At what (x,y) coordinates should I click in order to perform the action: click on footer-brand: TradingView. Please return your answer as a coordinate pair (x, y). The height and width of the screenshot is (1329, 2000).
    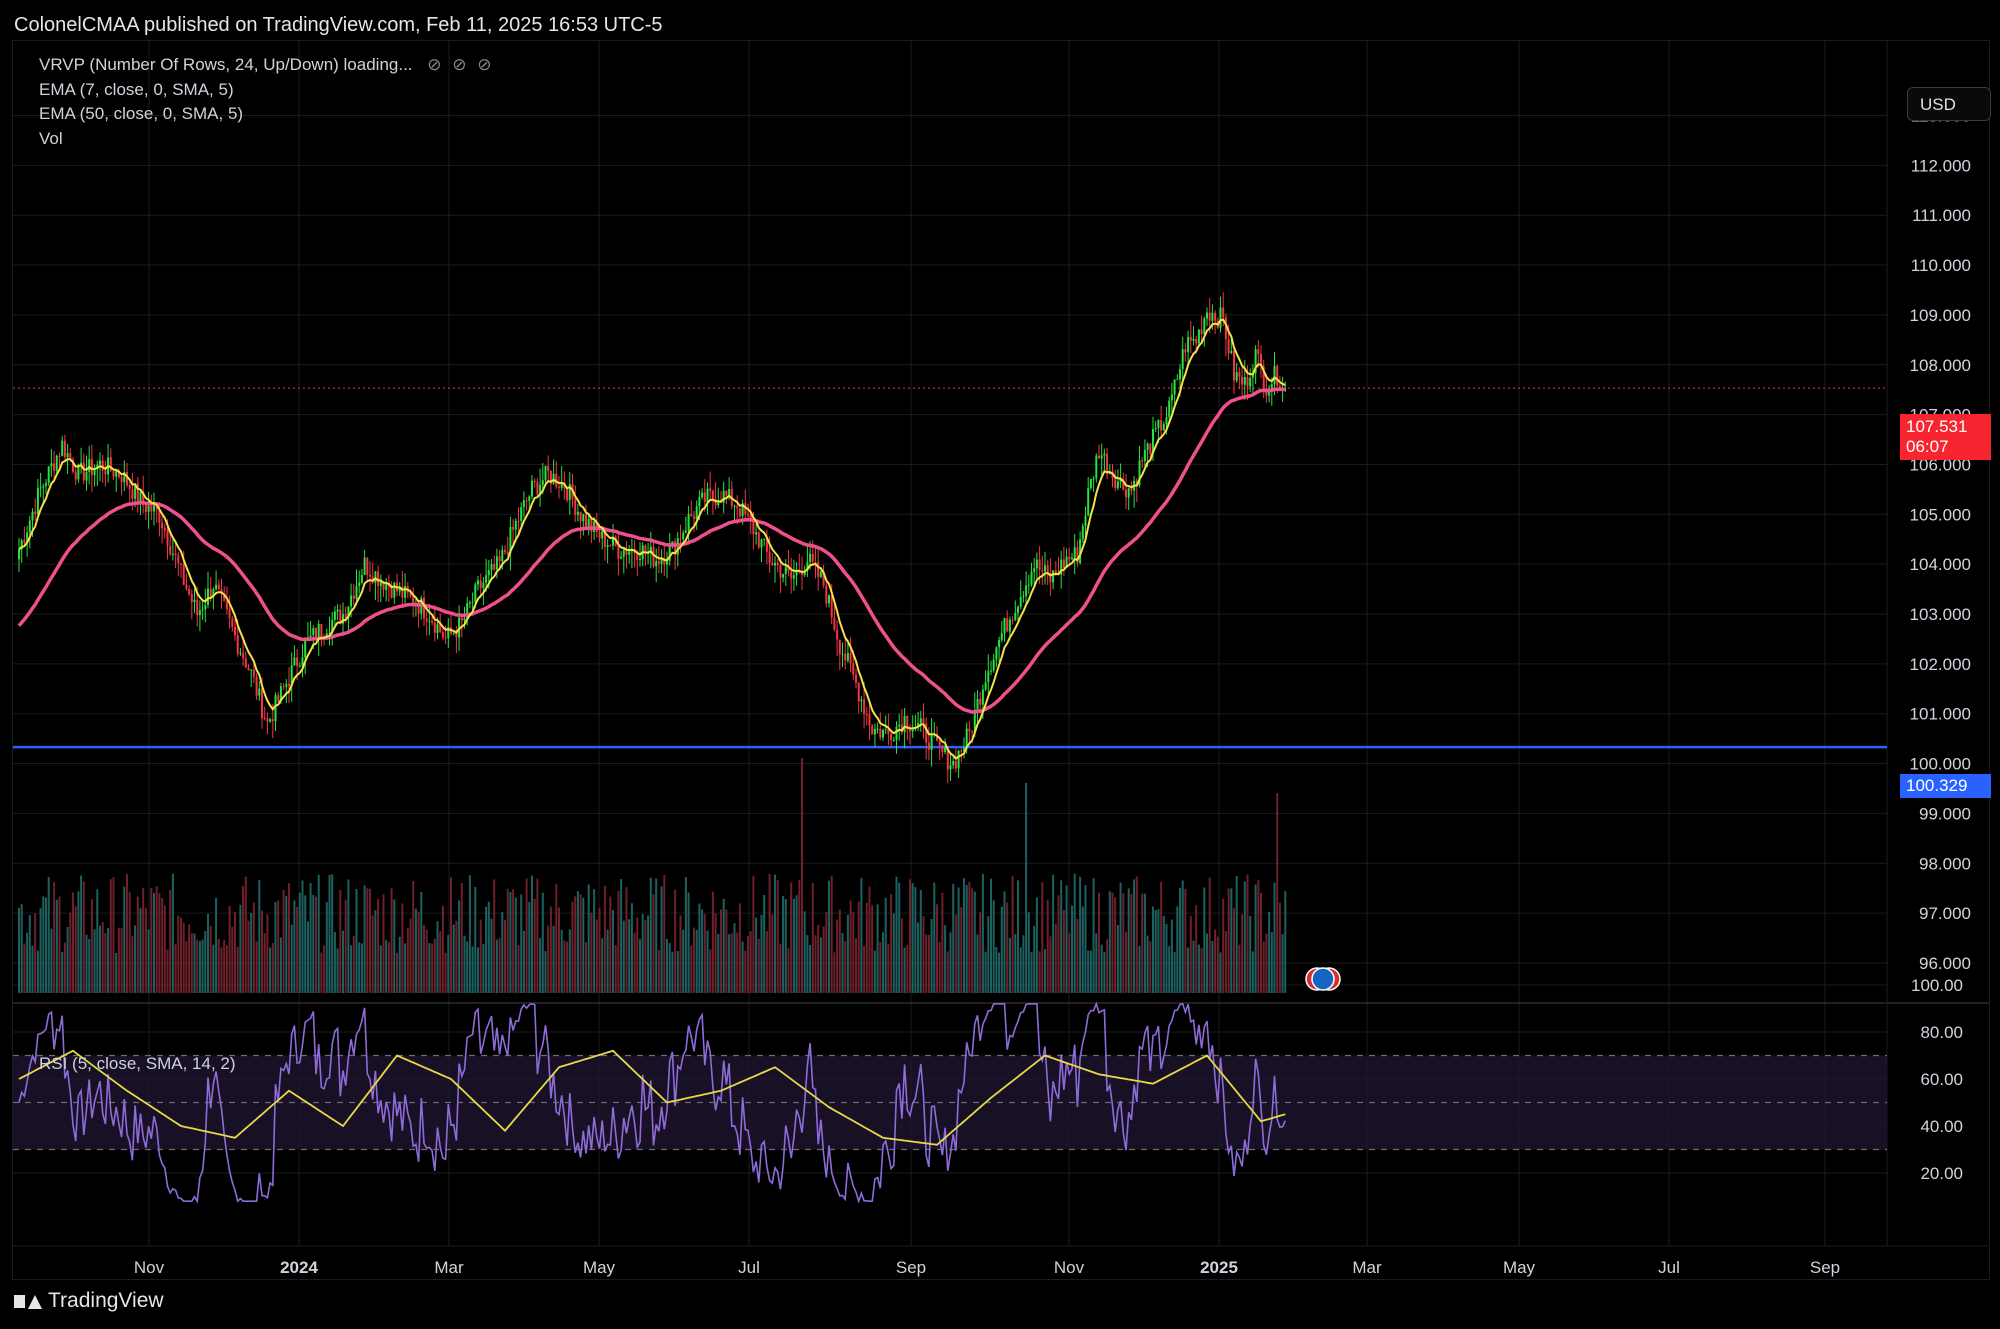
    Looking at the image, I should click on (89, 1301).